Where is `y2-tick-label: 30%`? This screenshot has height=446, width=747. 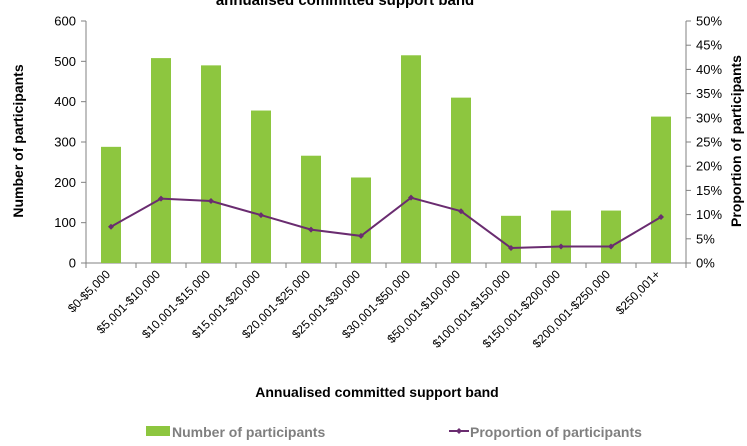
y2-tick-label: 30% is located at coordinates (709, 117).